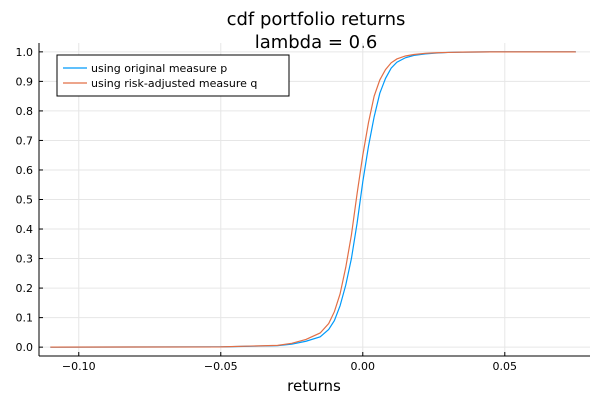 This screenshot has height=400, width=600. Describe the element at coordinates (159, 68) in the screenshot. I see `legend-label-1: using original measure p` at that location.